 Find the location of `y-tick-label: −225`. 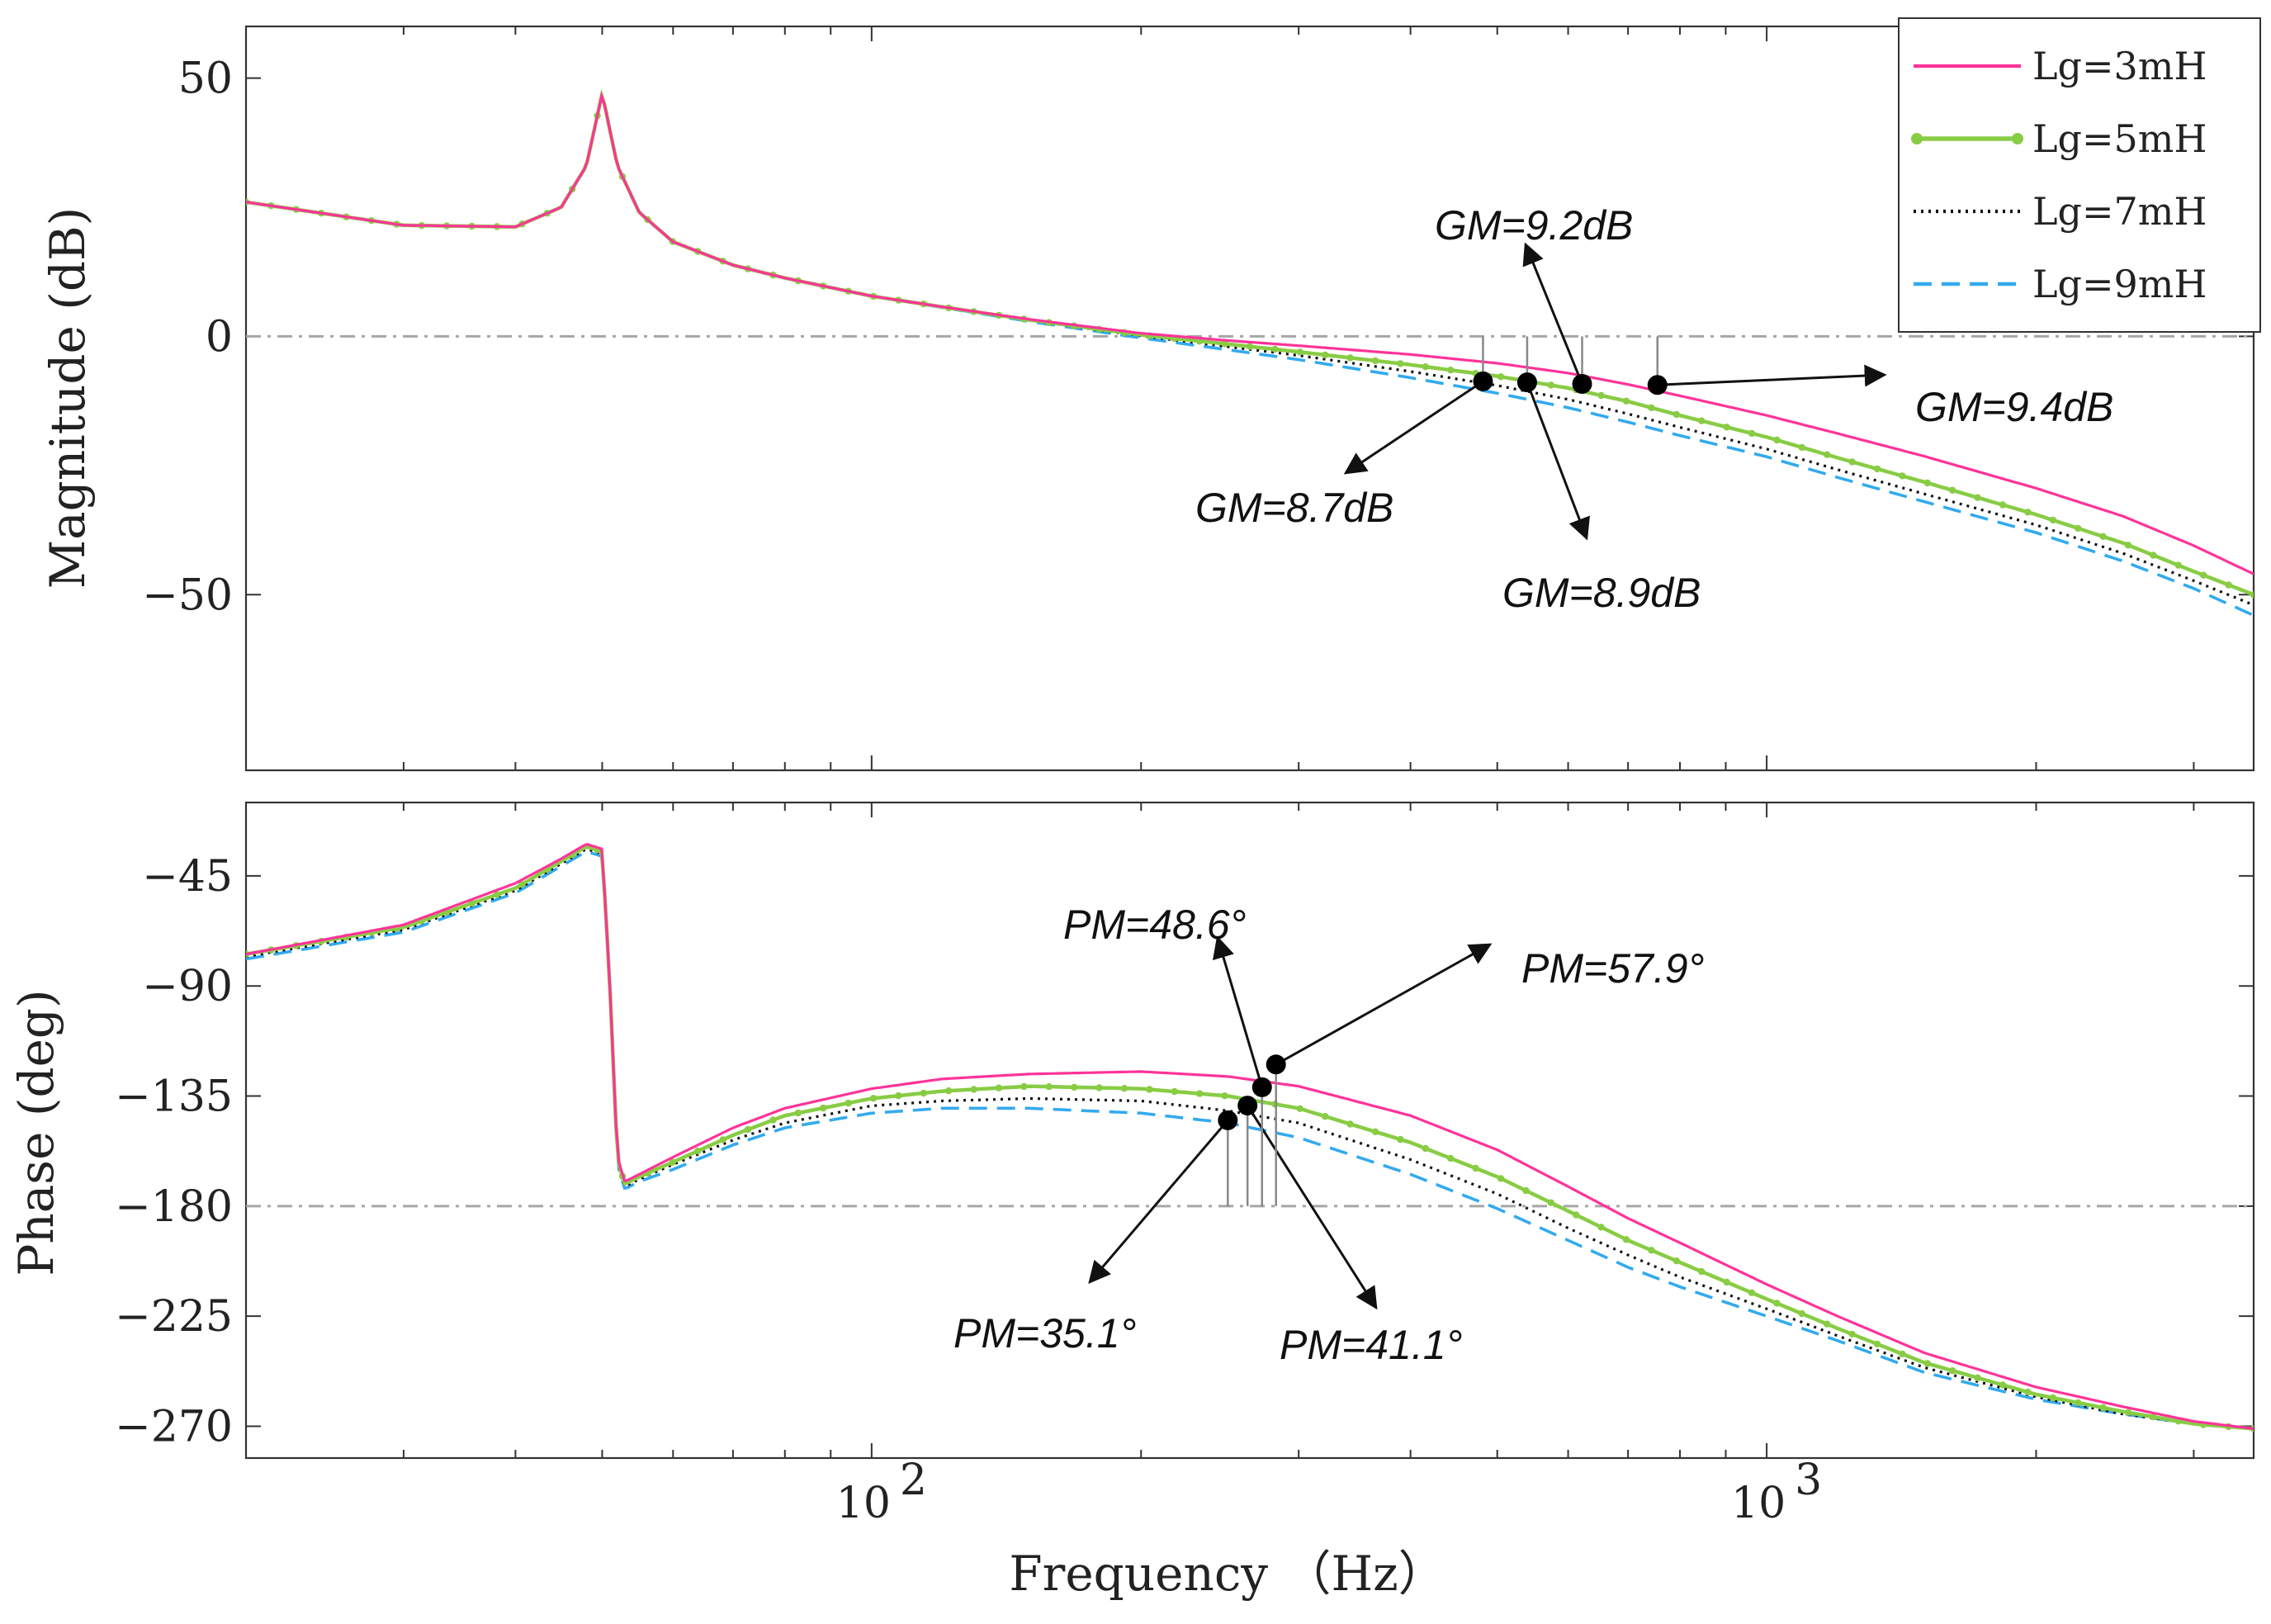

y-tick-label: −225 is located at coordinates (174, 1317).